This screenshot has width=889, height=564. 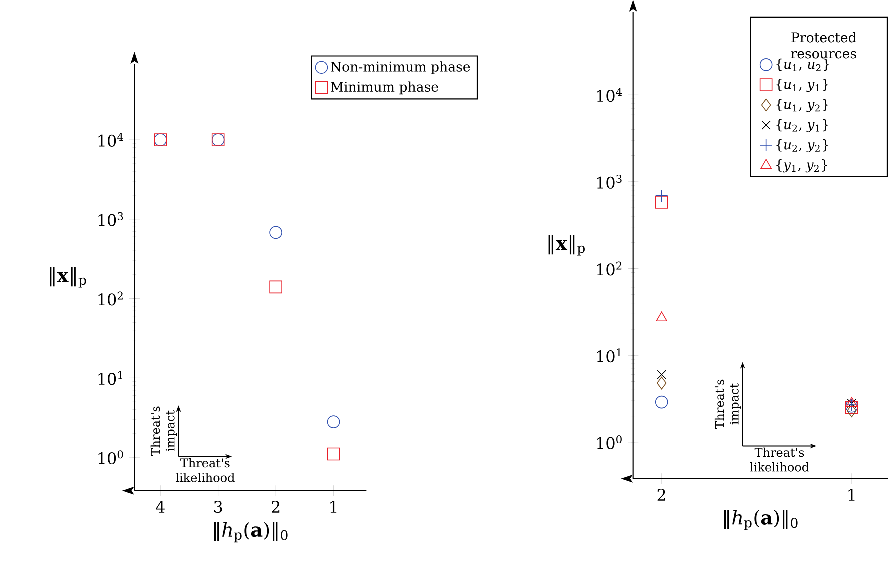 What do you see at coordinates (823, 45) in the screenshot?
I see `legend-title: Protected resources` at bounding box center [823, 45].